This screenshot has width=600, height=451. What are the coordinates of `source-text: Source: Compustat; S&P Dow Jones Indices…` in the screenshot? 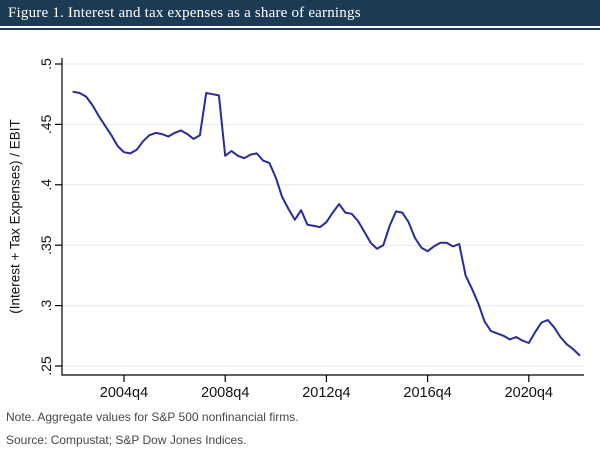 It's located at (126, 440).